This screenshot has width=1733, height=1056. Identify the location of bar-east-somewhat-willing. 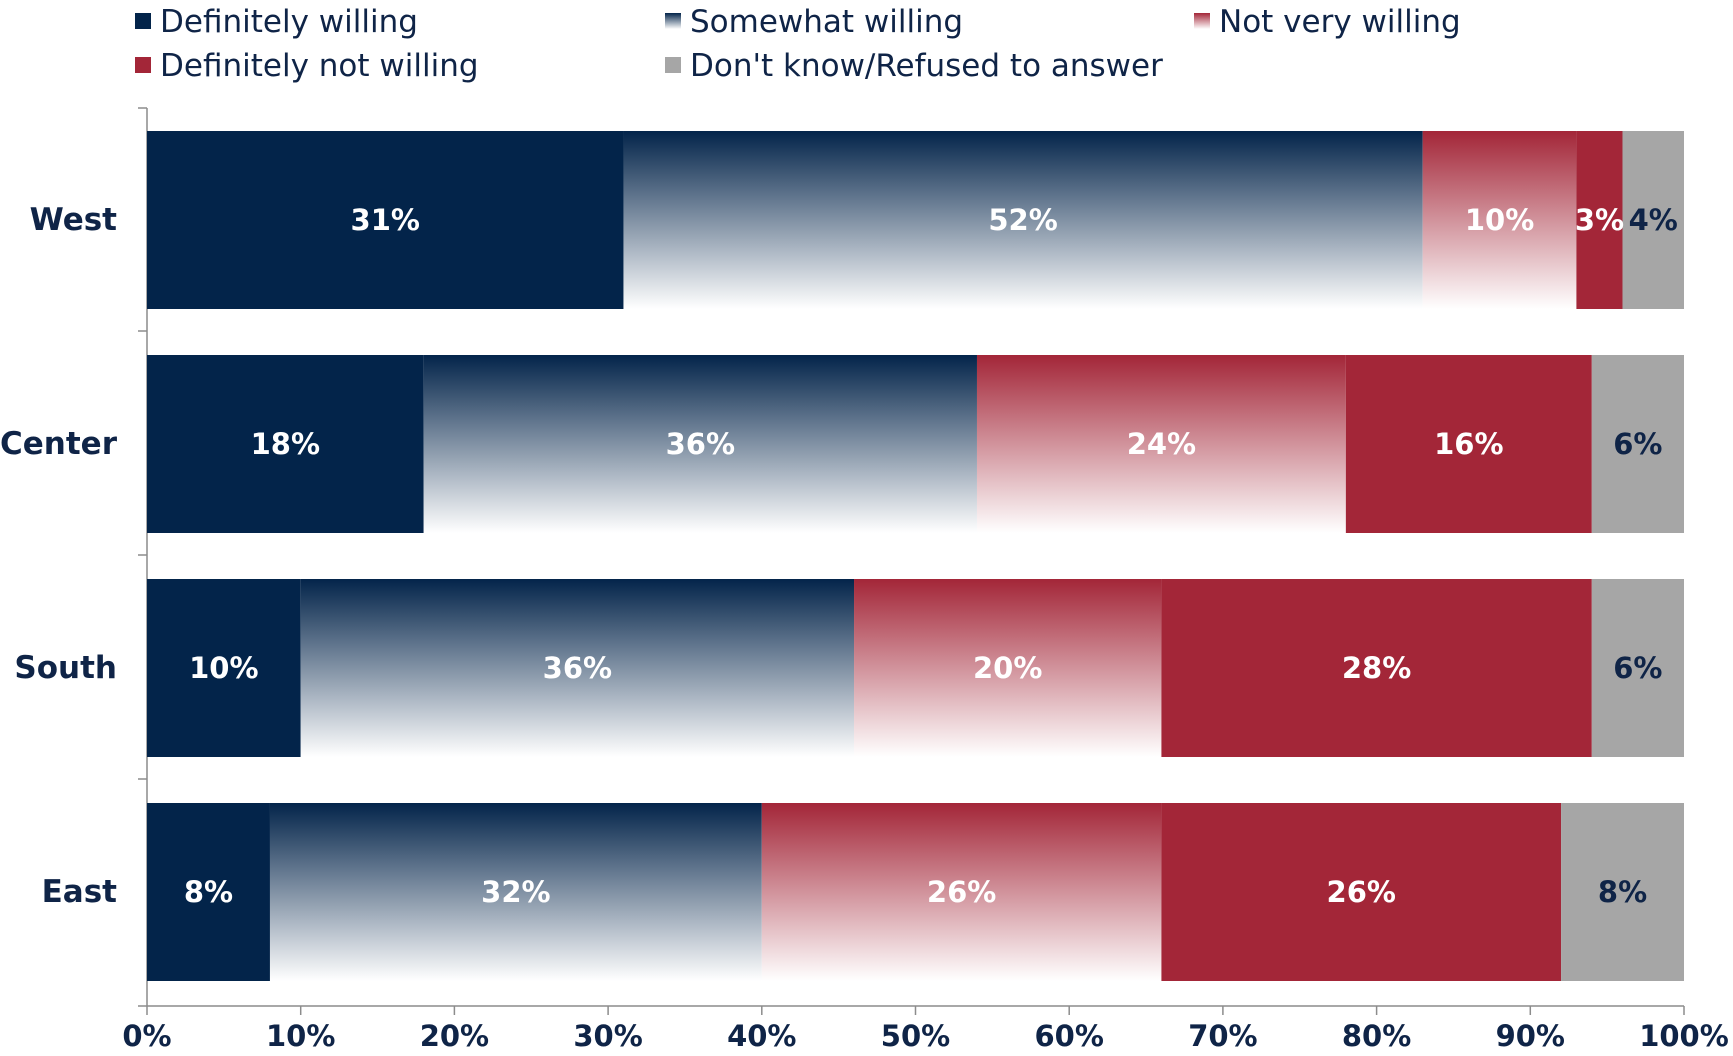
(515, 892).